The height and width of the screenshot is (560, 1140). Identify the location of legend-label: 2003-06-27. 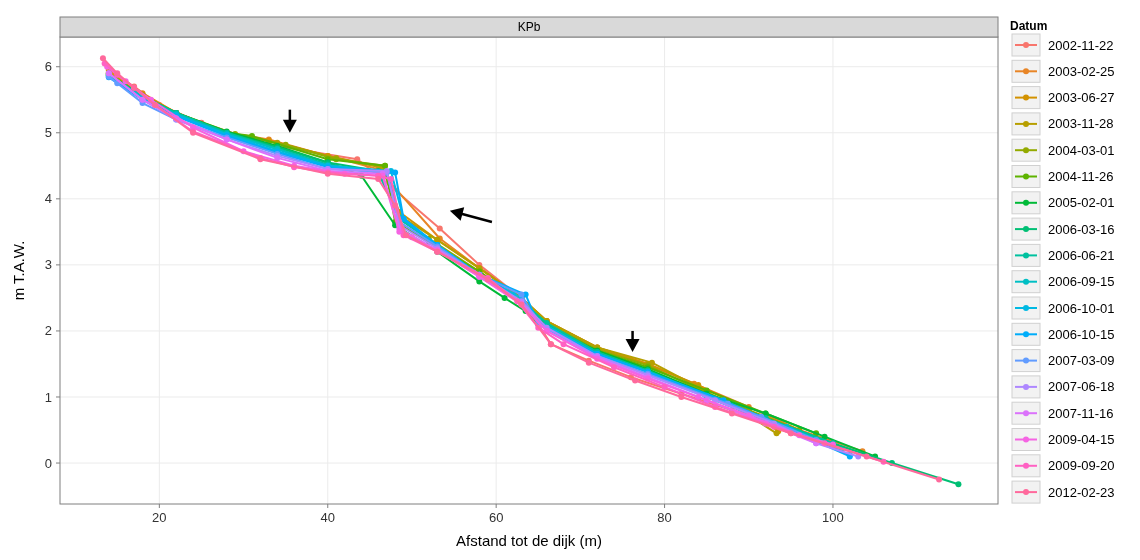
(1081, 98).